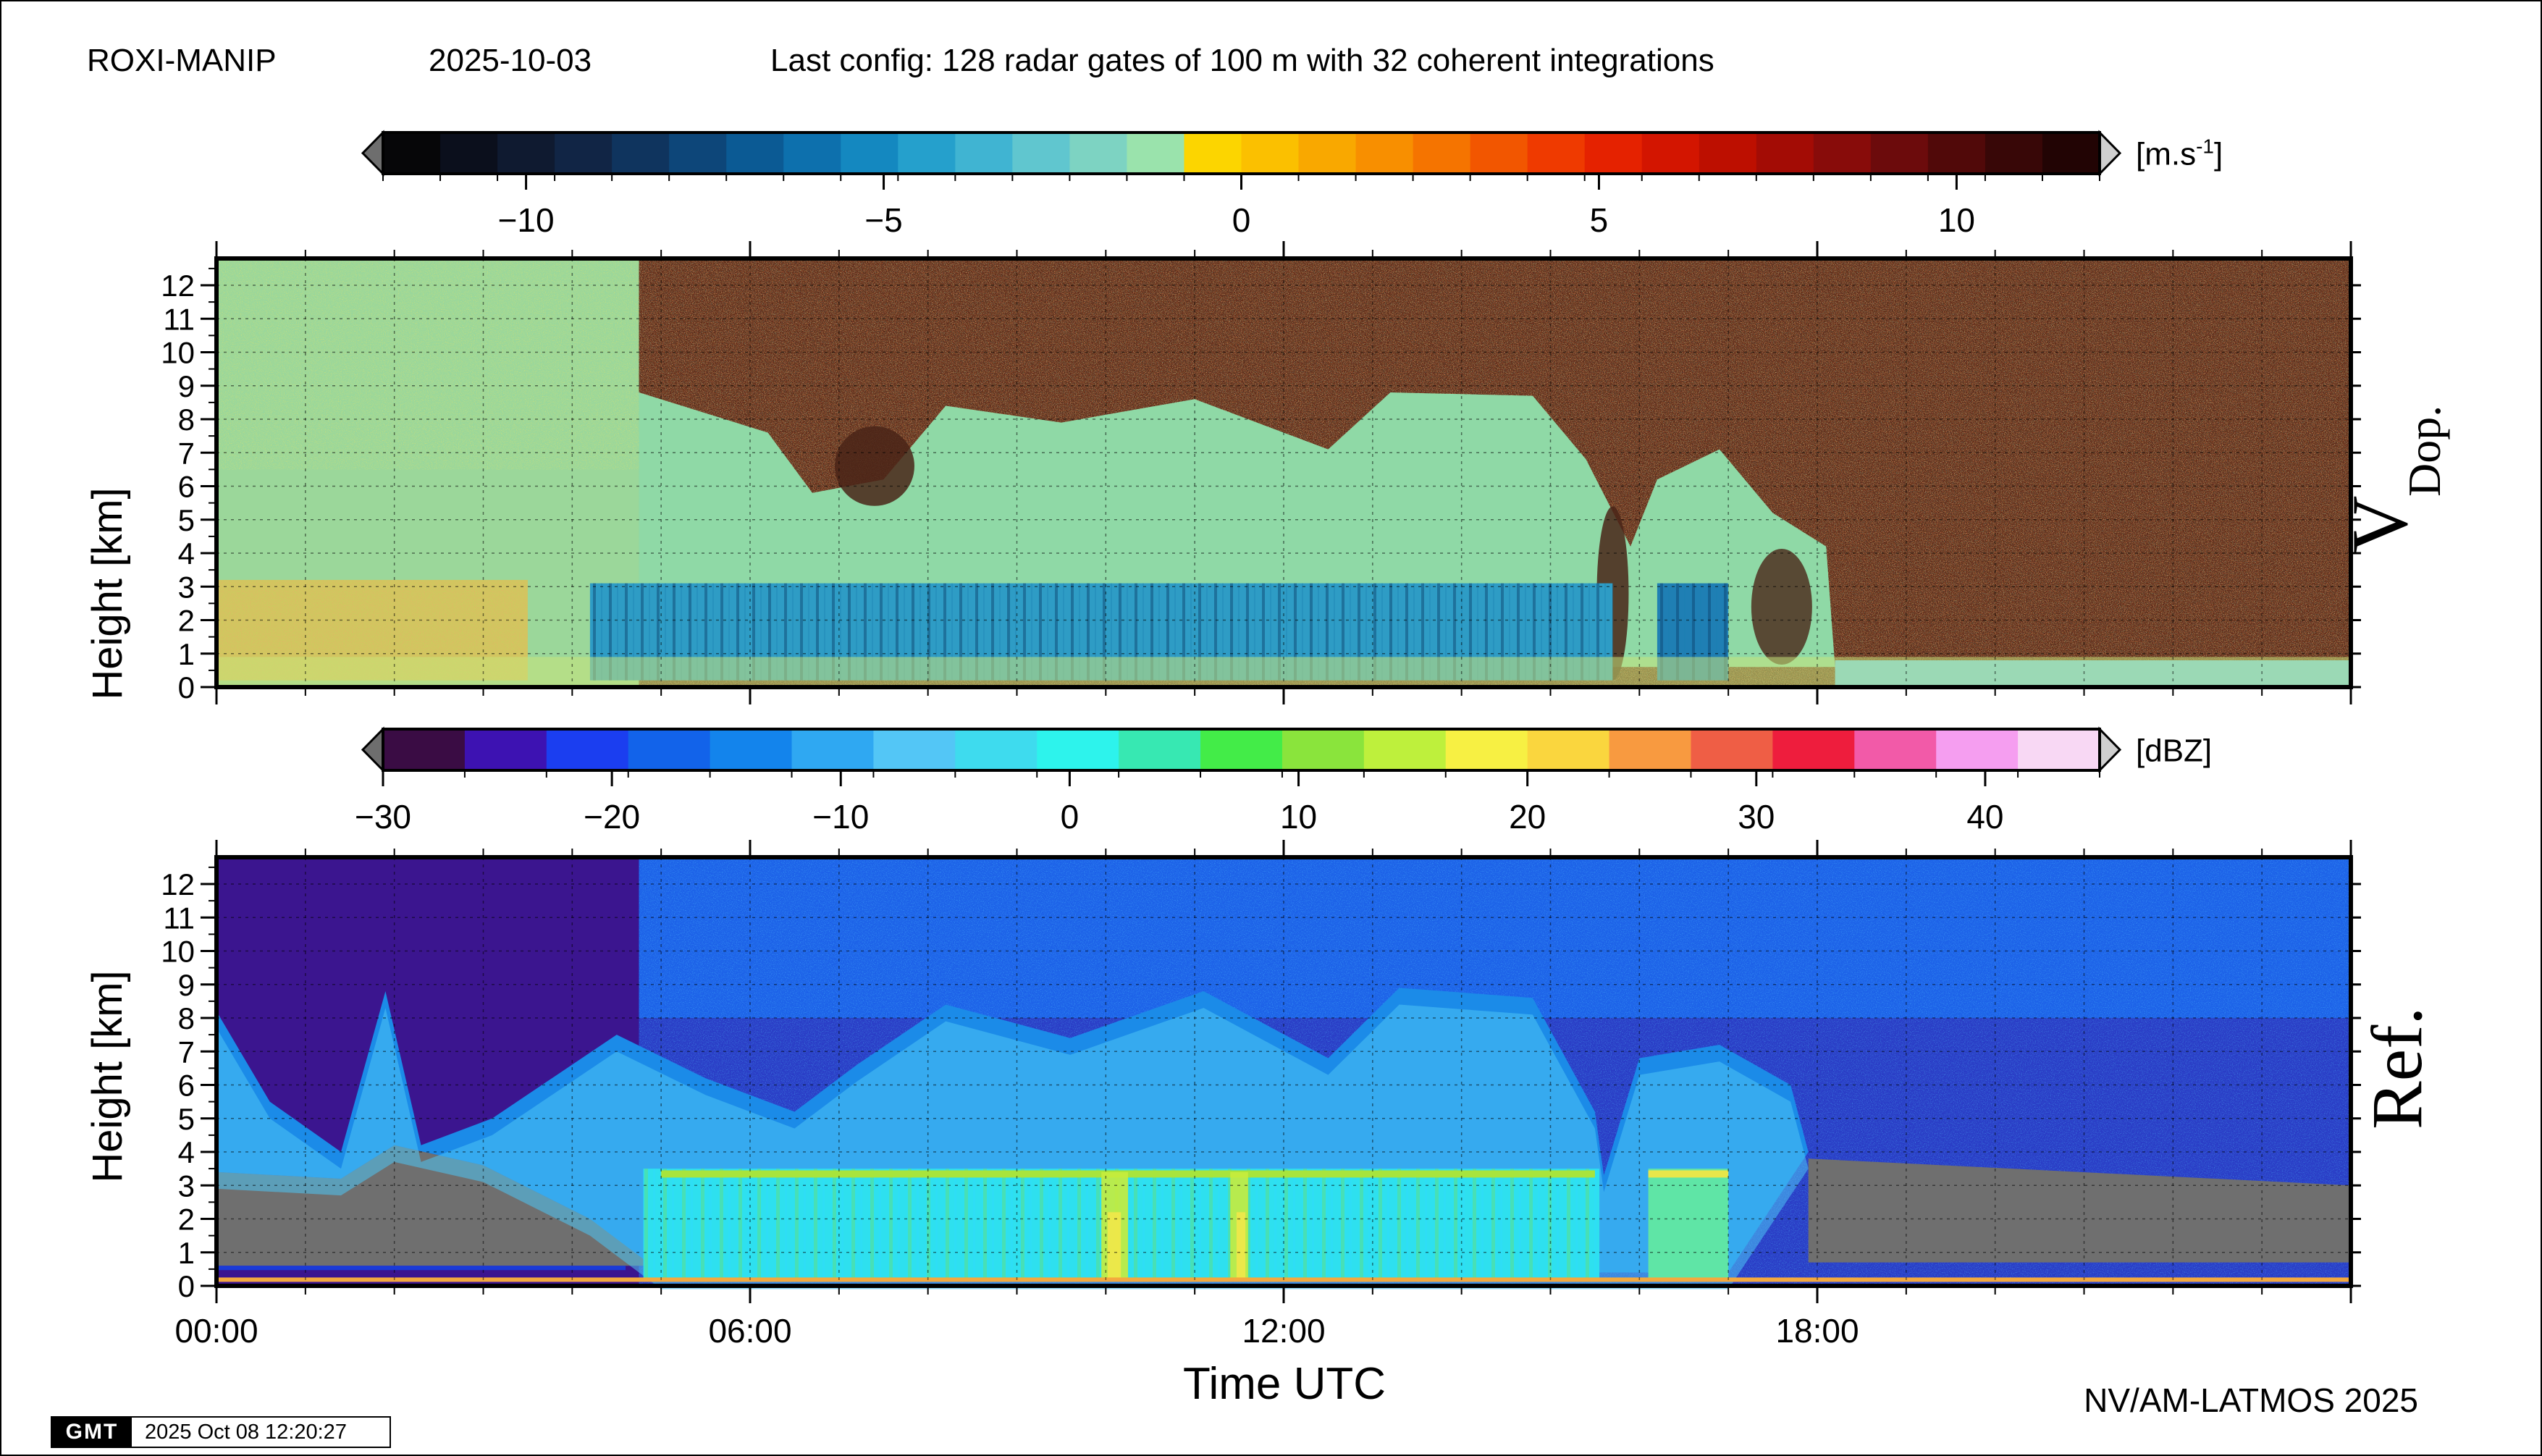 This screenshot has width=2542, height=1456. I want to click on low-echo-line, so click(421, 1269).